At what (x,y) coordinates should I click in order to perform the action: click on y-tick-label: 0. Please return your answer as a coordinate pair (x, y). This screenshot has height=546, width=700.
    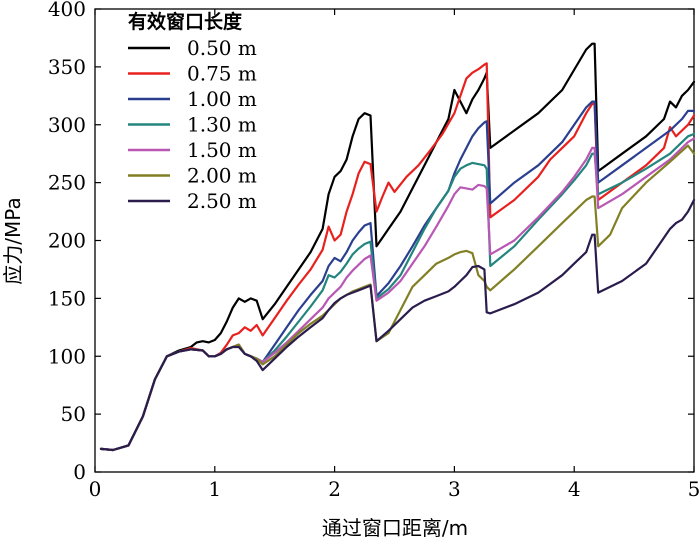
    Looking at the image, I should click on (79, 472).